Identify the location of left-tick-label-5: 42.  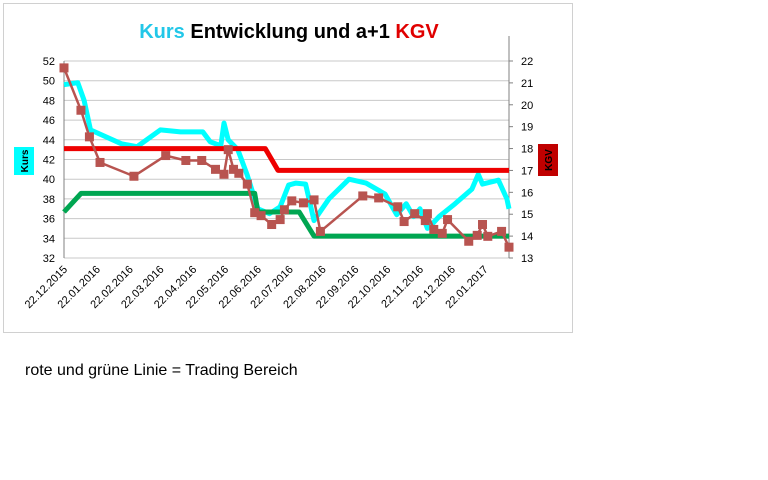
(49, 161).